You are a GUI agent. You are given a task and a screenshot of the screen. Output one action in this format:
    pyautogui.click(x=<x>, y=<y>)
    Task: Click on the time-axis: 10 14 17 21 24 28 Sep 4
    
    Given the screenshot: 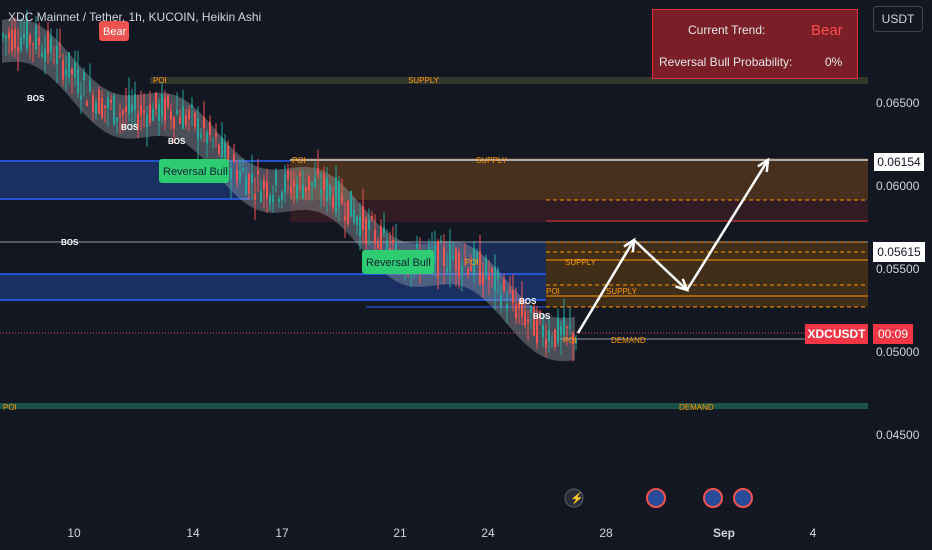 What is the action you would take?
    pyautogui.click(x=441, y=533)
    